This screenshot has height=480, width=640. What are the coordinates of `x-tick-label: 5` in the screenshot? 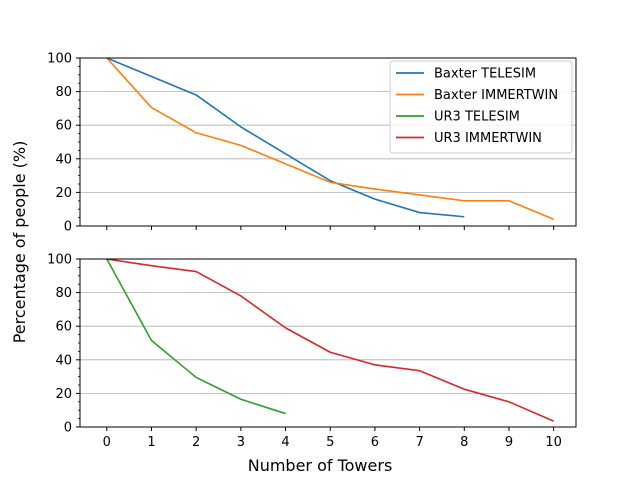 It's located at (330, 442).